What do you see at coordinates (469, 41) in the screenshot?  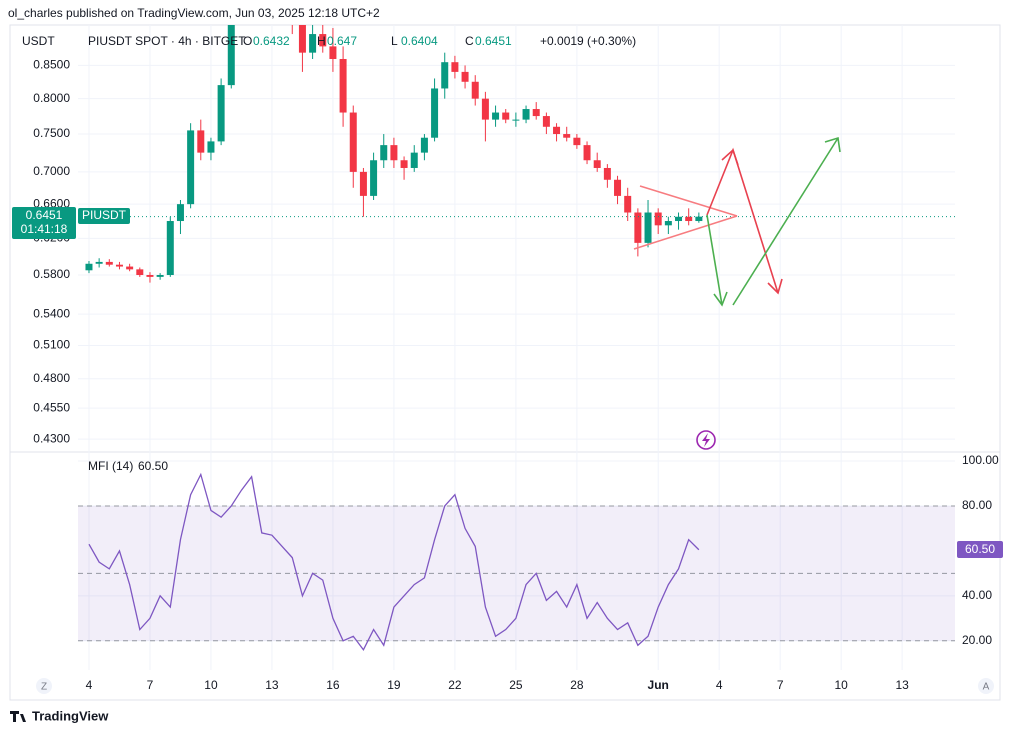 I see `ohlc-key: C` at bounding box center [469, 41].